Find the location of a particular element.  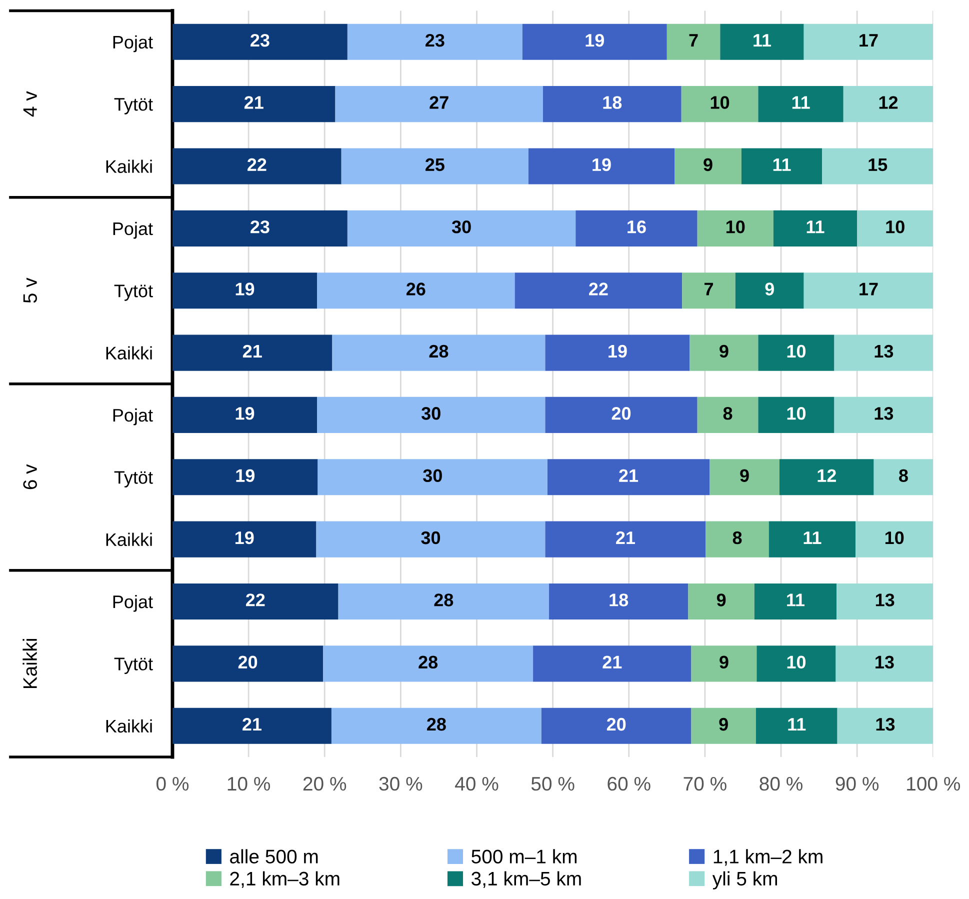

x-tick-label: 60 % is located at coordinates (629, 783).